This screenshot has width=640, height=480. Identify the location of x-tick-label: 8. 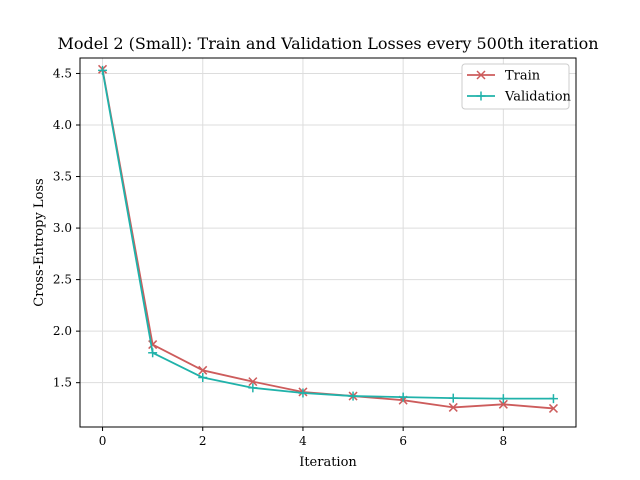
(504, 441).